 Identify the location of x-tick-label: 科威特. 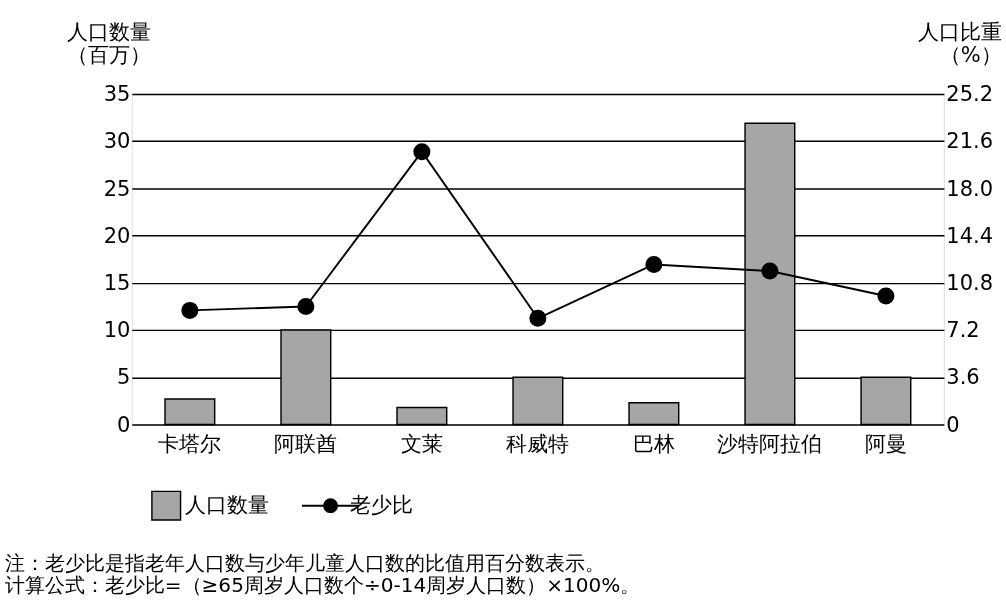
(538, 443).